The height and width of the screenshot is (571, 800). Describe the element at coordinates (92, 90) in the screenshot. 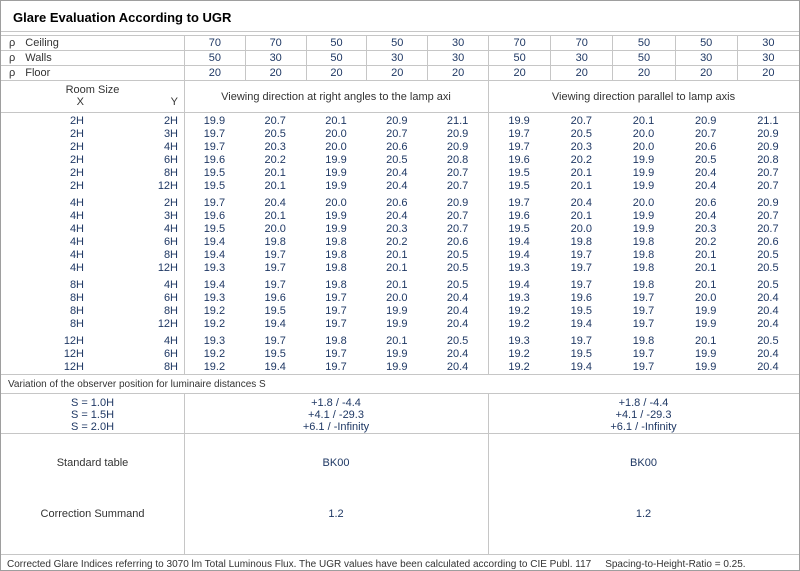

I see `room-size-header: Room Size` at that location.